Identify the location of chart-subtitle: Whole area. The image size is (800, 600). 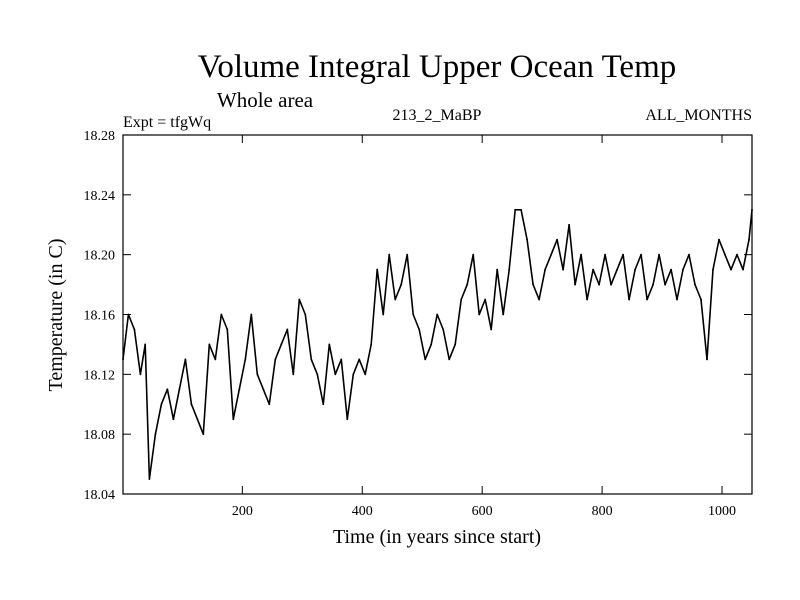
(265, 100).